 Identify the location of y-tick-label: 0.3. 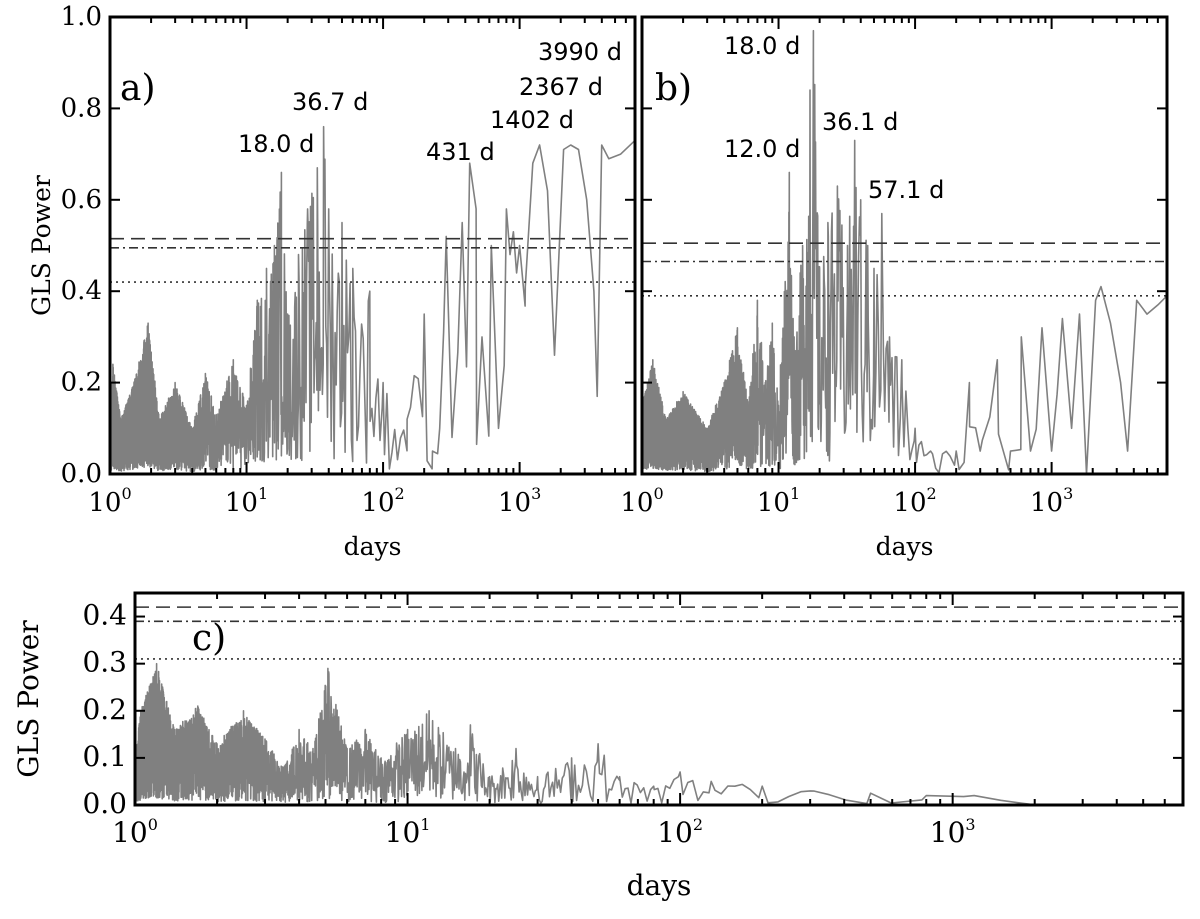
(104, 662).